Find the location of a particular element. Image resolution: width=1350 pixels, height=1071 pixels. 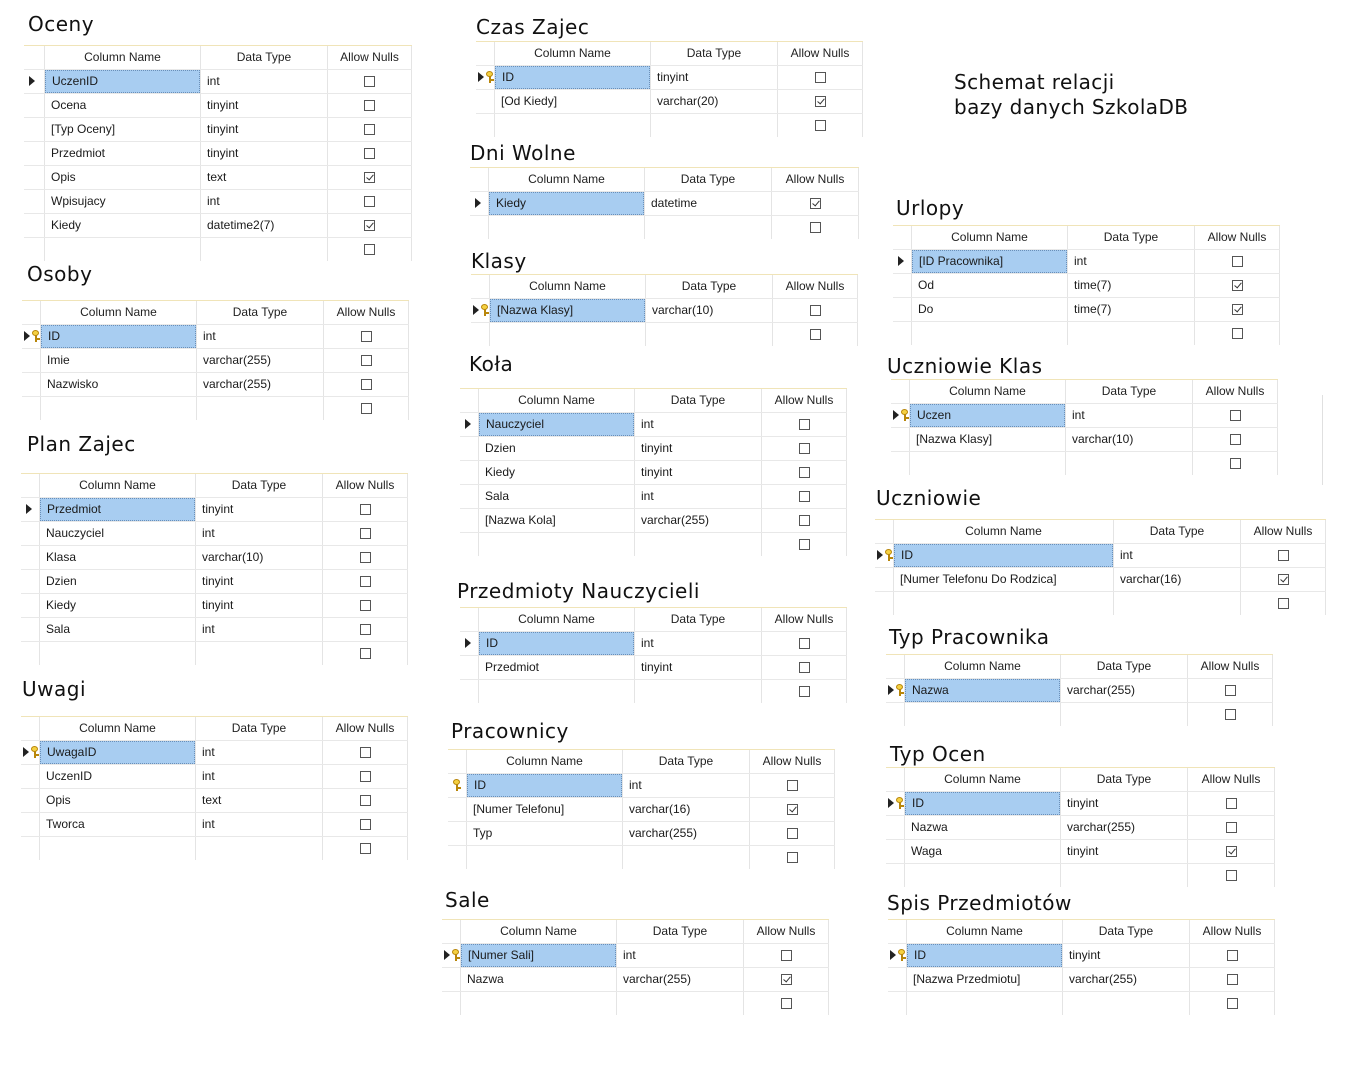

column-name-cell: Ocena is located at coordinates (123, 105).